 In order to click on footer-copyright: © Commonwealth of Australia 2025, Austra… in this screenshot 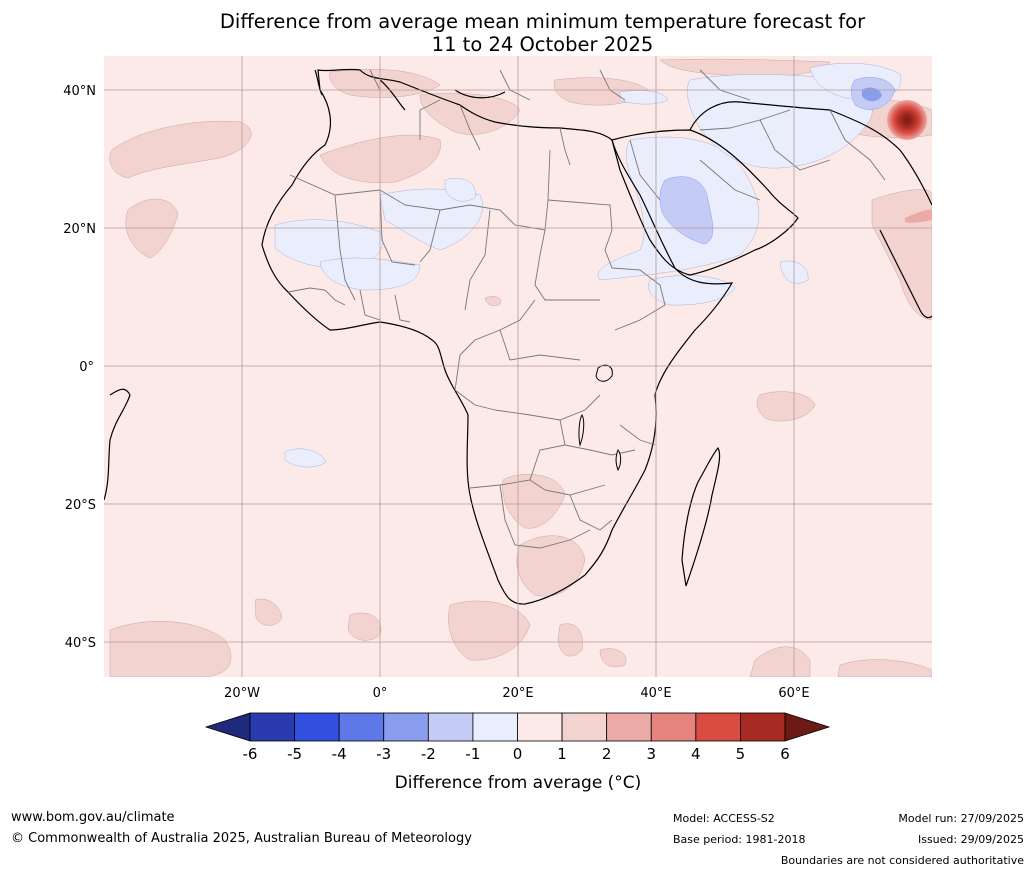, I will do `click(241, 838)`.